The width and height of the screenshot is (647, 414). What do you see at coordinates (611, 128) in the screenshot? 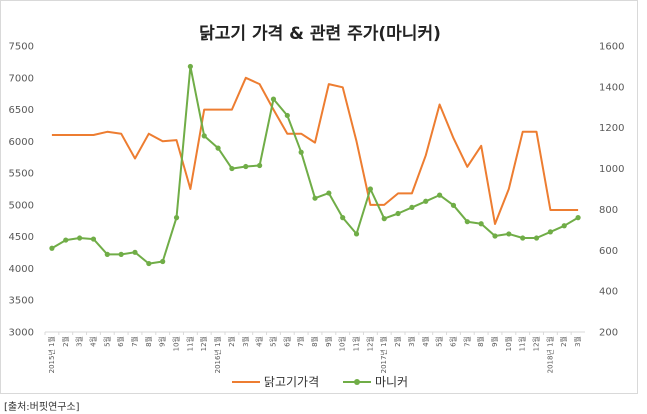
I see `right-axis-tick-label: 1200` at bounding box center [611, 128].